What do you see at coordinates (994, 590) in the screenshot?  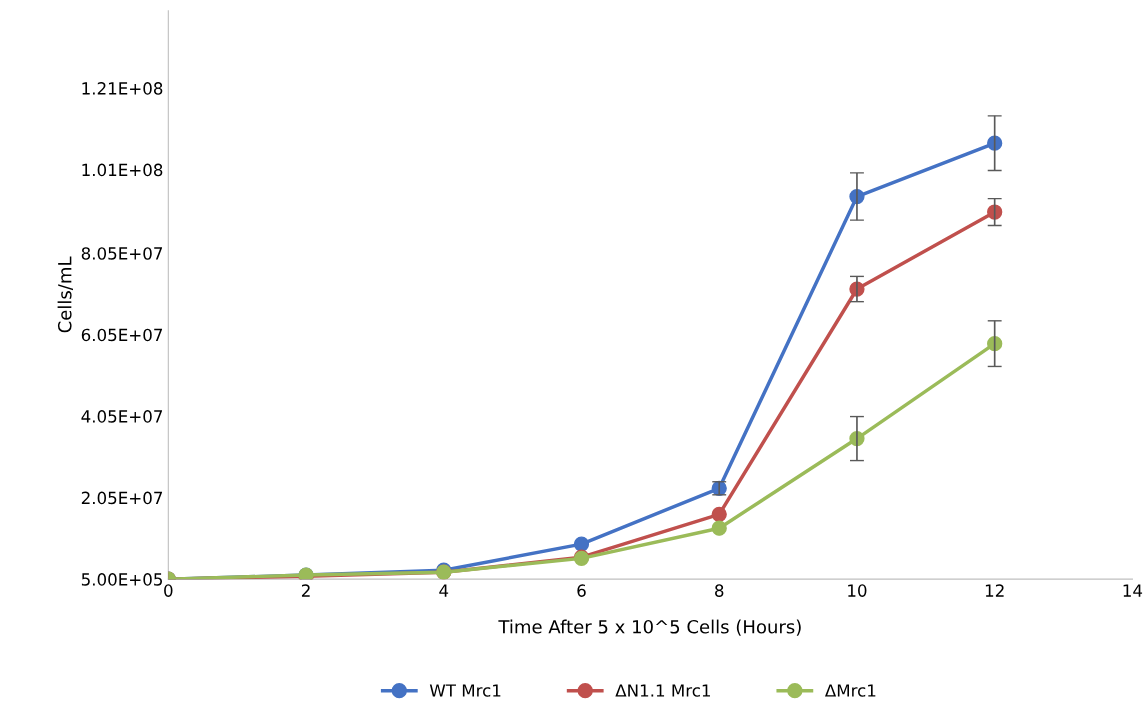 I see `x-tick-label: 12` at bounding box center [994, 590].